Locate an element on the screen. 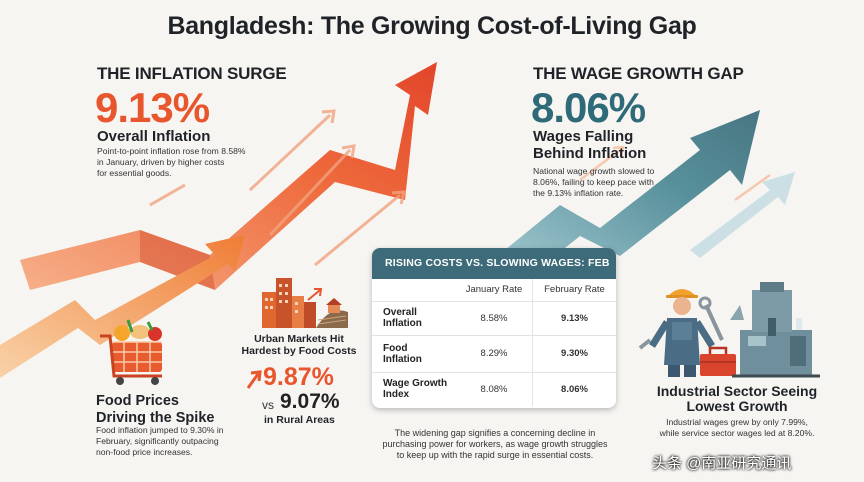 Image resolution: width=864 pixels, height=482 pixels. rural-label: in Rural Areas is located at coordinates (299, 420).